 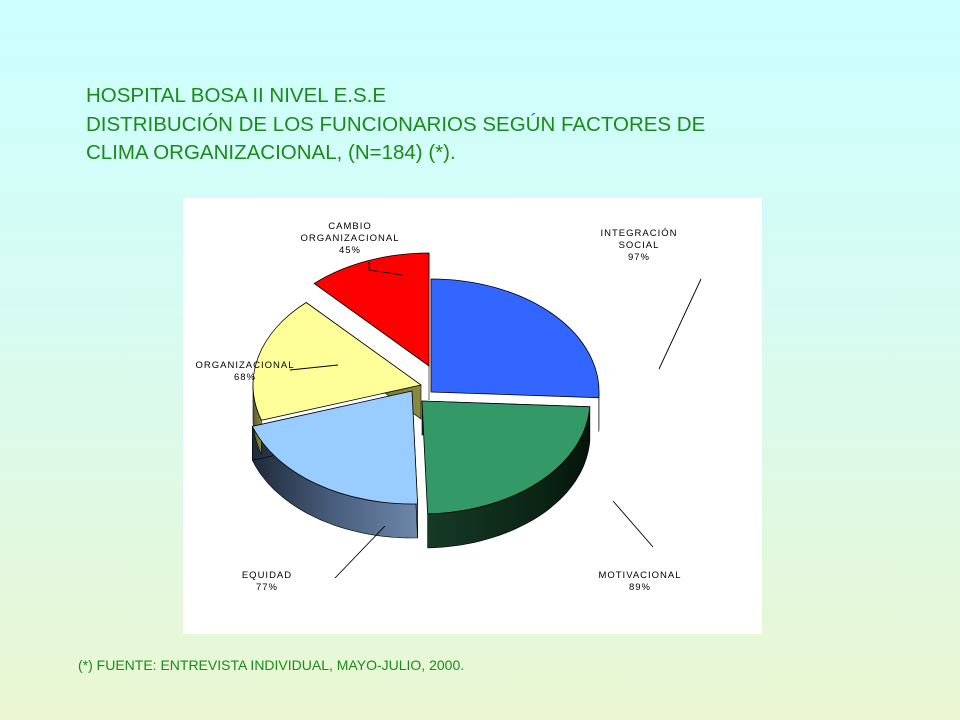 What do you see at coordinates (236, 95) in the screenshot?
I see `title-line-1: HOSPITAL BOSA II NIVEL E.S.E` at bounding box center [236, 95].